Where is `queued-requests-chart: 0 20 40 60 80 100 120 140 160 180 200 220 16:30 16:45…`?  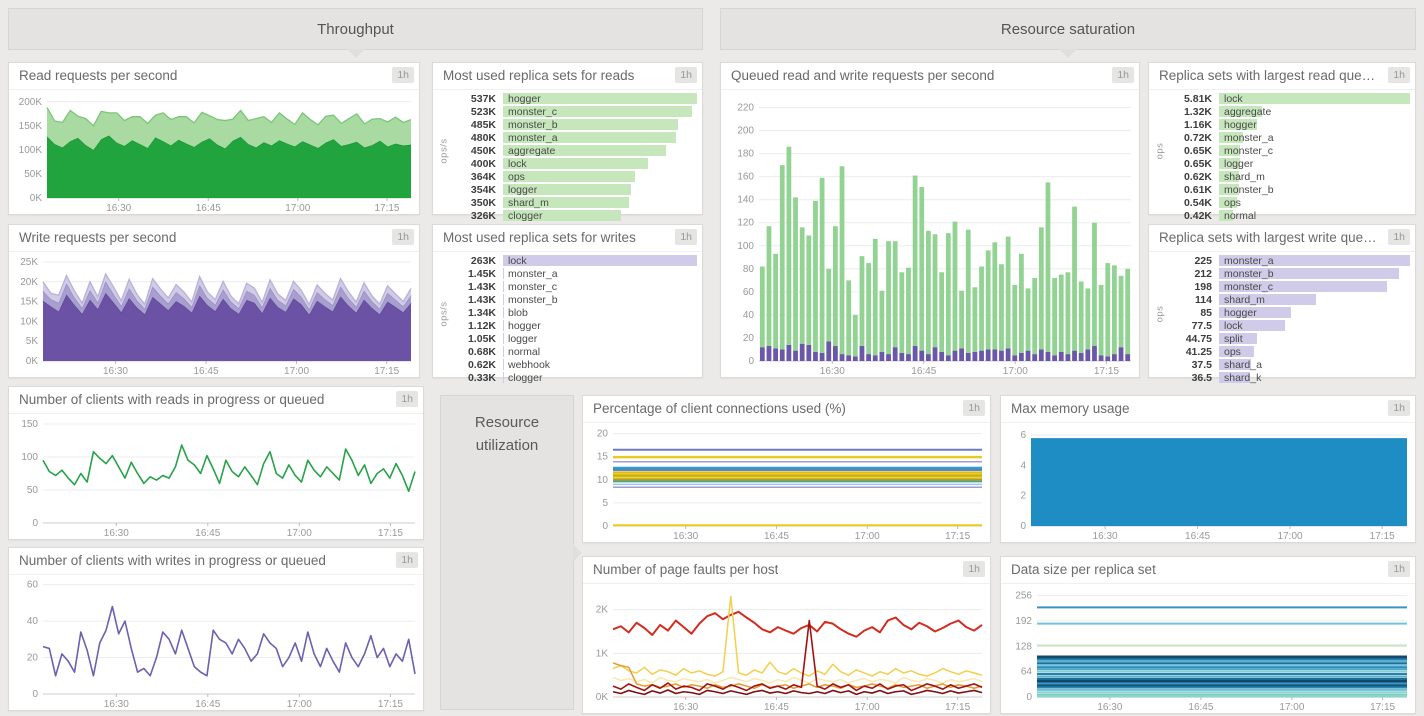
queued-requests-chart: 0 20 40 60 80 100 120 140 160 180 200 220 16:30 16:45… is located at coordinates (930, 233).